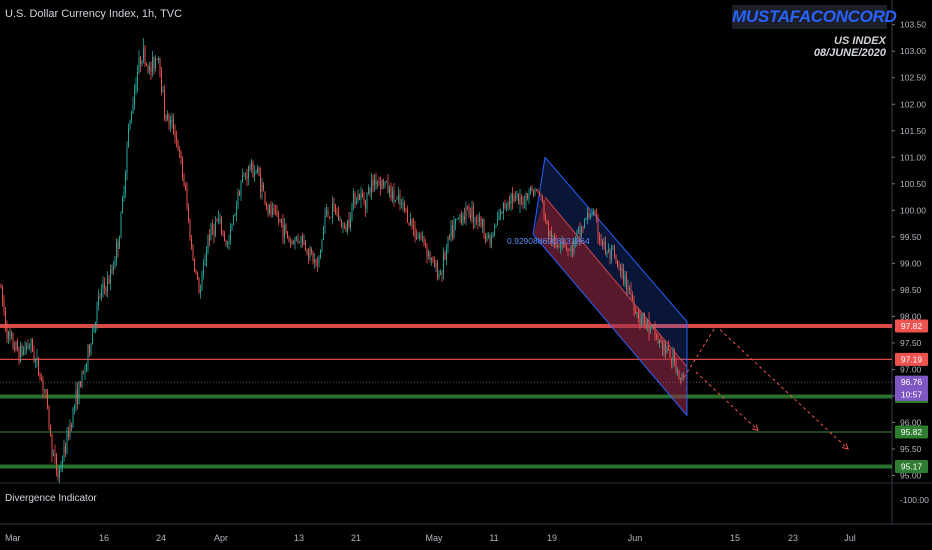 The width and height of the screenshot is (932, 550). I want to click on price-tick-label: 103.50, so click(913, 25).